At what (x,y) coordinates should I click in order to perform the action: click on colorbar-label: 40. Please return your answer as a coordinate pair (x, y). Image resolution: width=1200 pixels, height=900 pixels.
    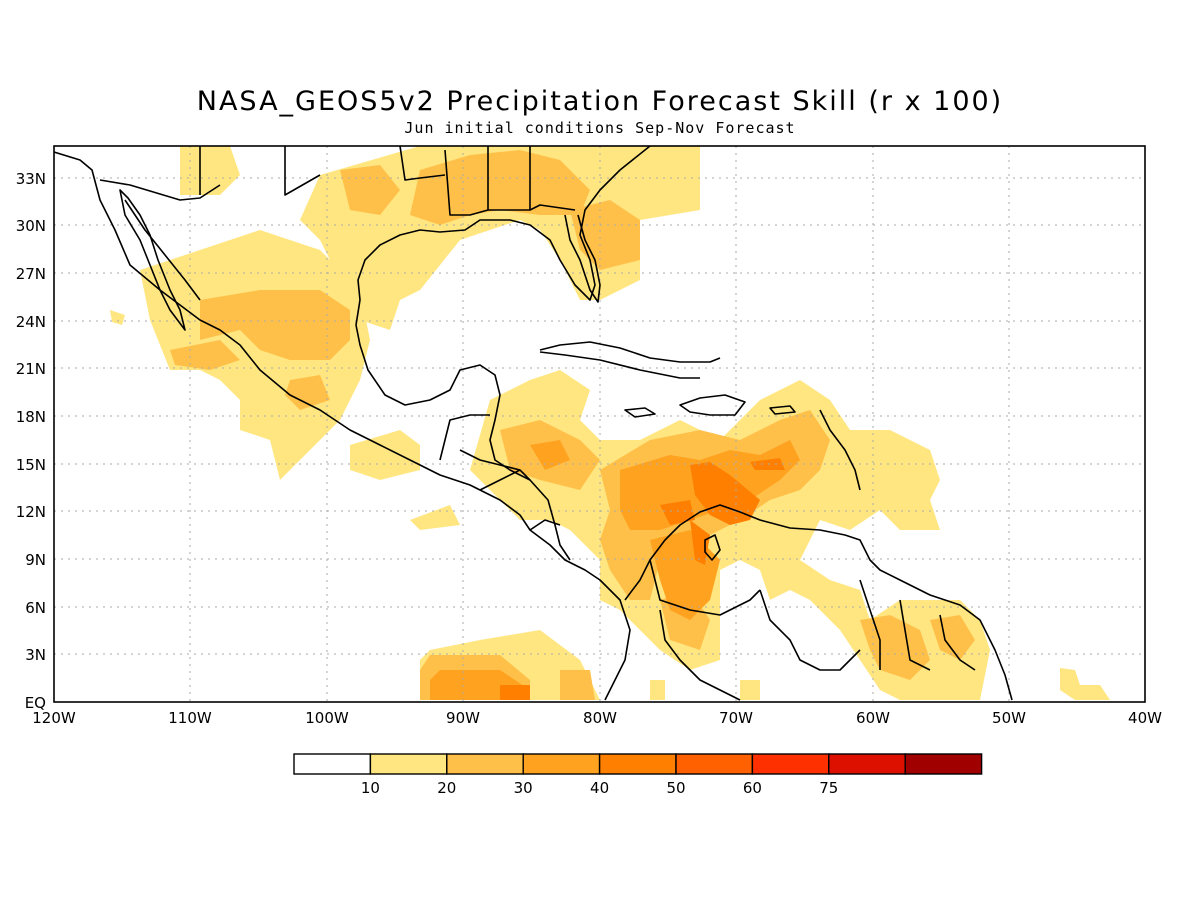
    Looking at the image, I should click on (599, 788).